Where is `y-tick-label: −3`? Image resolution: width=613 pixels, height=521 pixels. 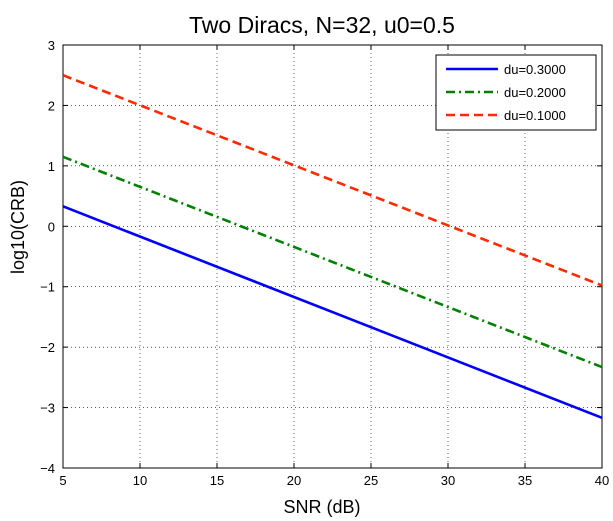
y-tick-label: −3 is located at coordinates (47, 408).